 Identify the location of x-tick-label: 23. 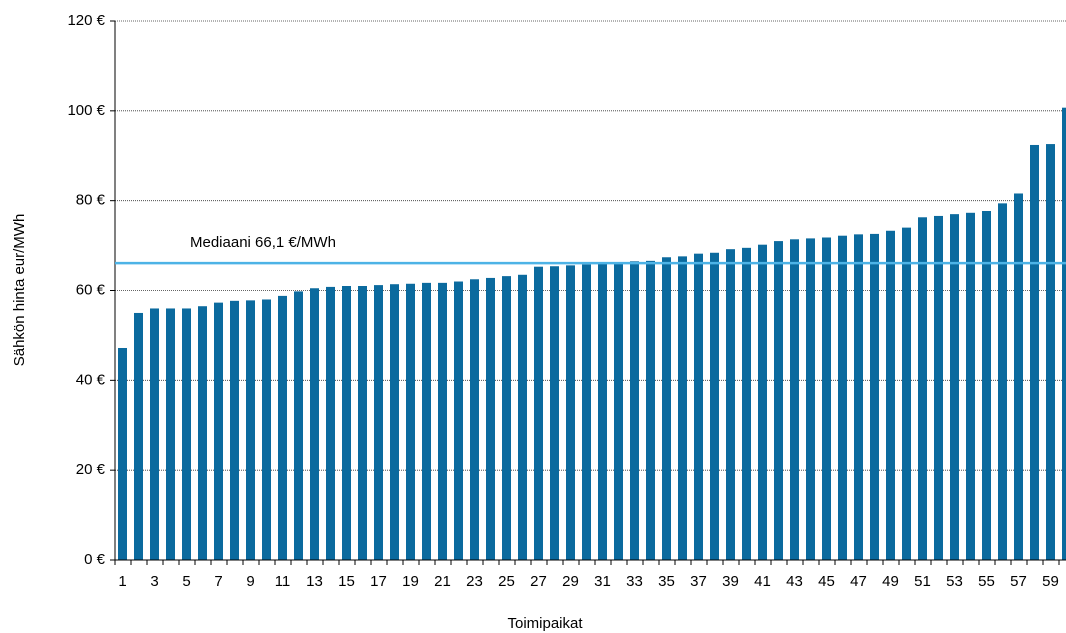
(474, 581).